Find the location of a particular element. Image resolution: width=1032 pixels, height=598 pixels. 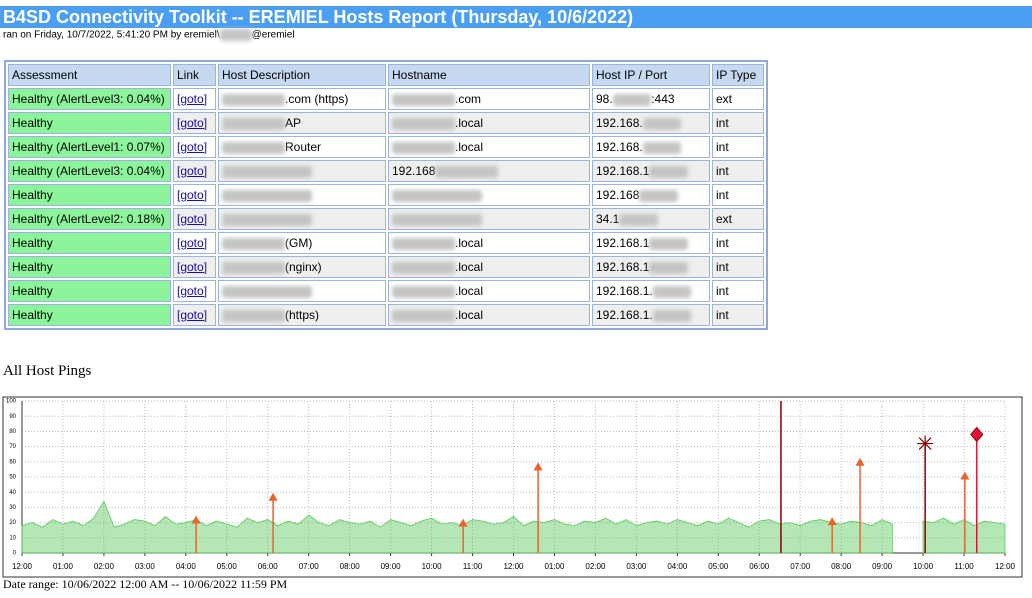

cell-text: (https) is located at coordinates (302, 315).